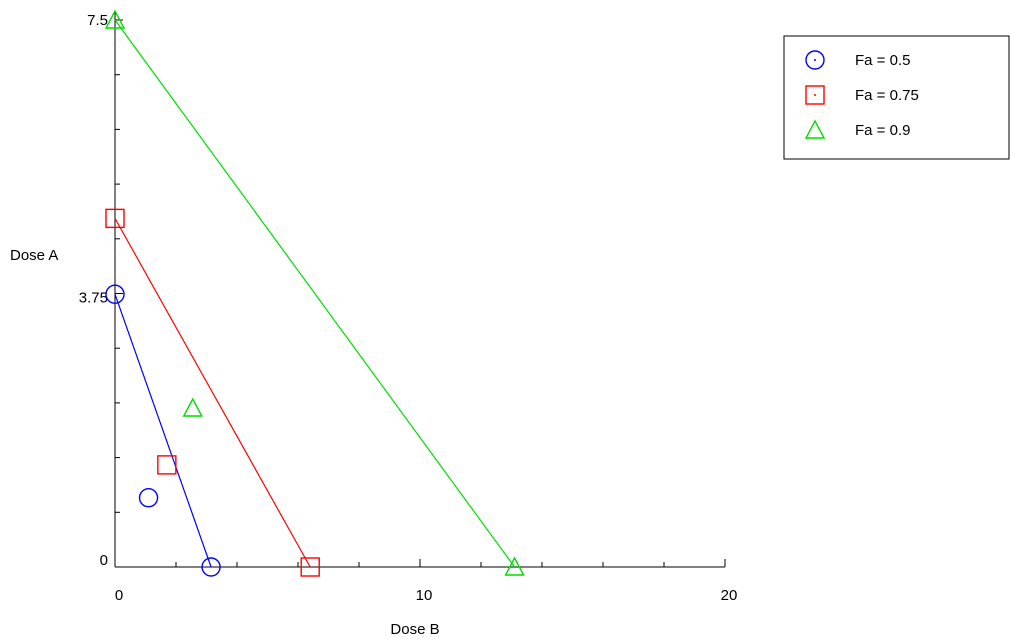 This screenshot has height=644, width=1010. What do you see at coordinates (887, 95) in the screenshot?
I see `legend-label: Fa = 0.75` at bounding box center [887, 95].